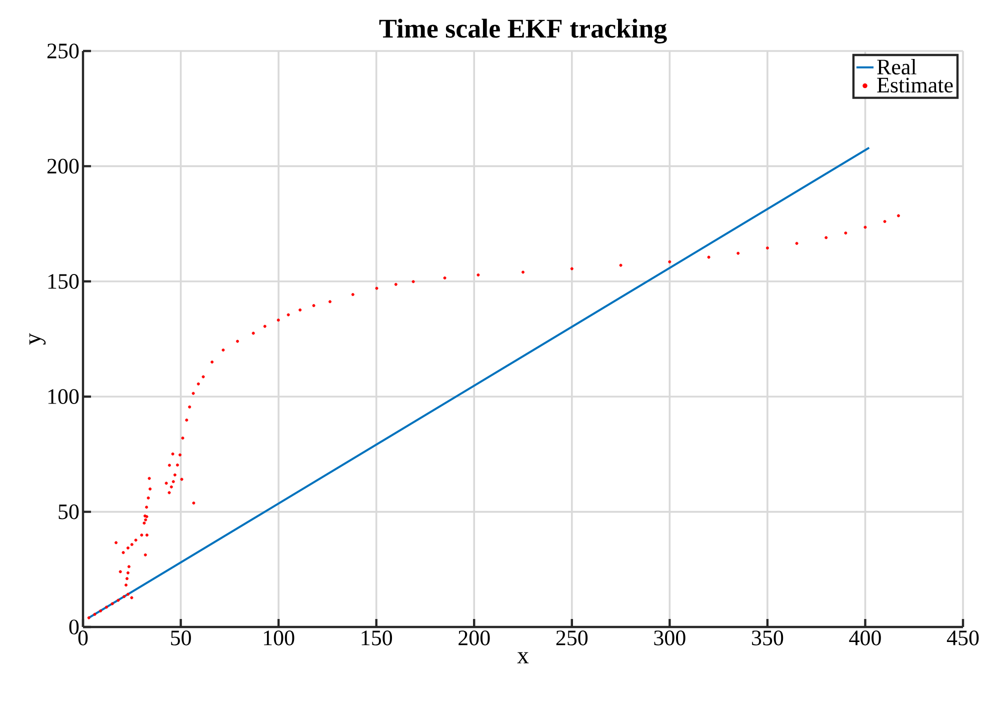 This screenshot has width=987, height=714. I want to click on x-tick-label: 450, so click(962, 638).